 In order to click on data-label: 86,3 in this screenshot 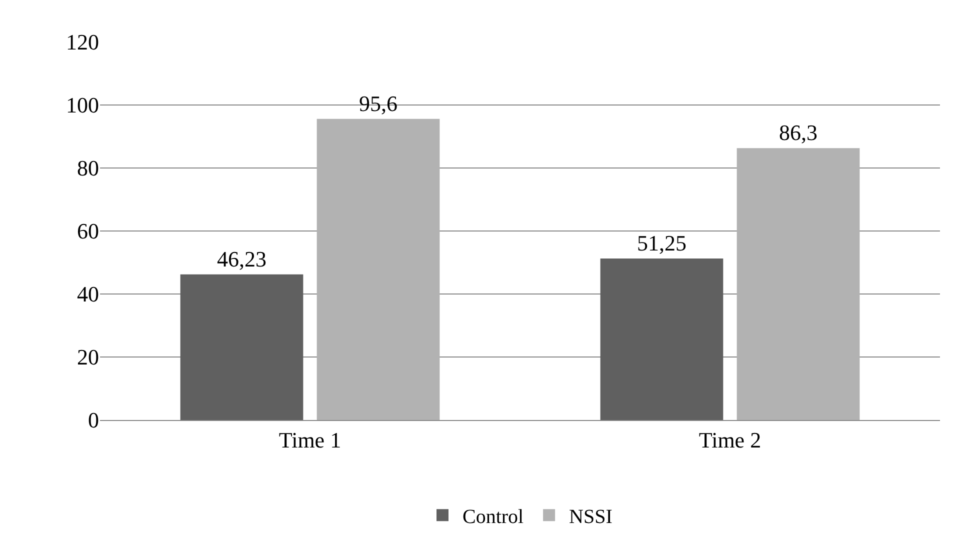, I will do `click(798, 133)`.